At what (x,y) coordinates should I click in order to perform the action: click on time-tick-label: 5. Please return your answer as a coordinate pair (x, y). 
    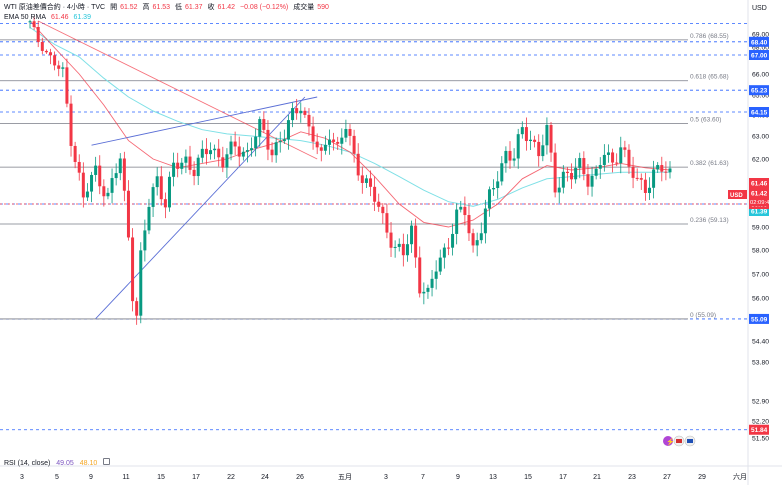
    Looking at the image, I should click on (57, 477).